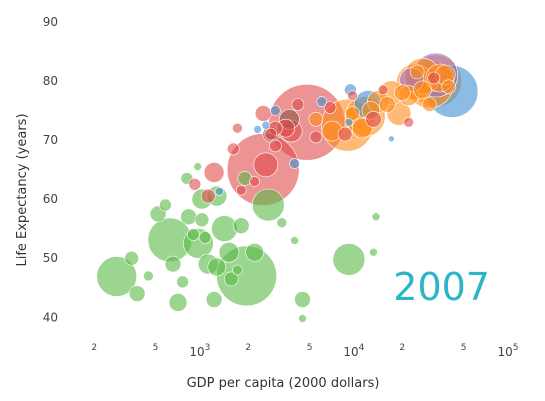 This screenshot has width=545, height=401. I want to click on x-minor-tick-200: 2, so click(94, 348).